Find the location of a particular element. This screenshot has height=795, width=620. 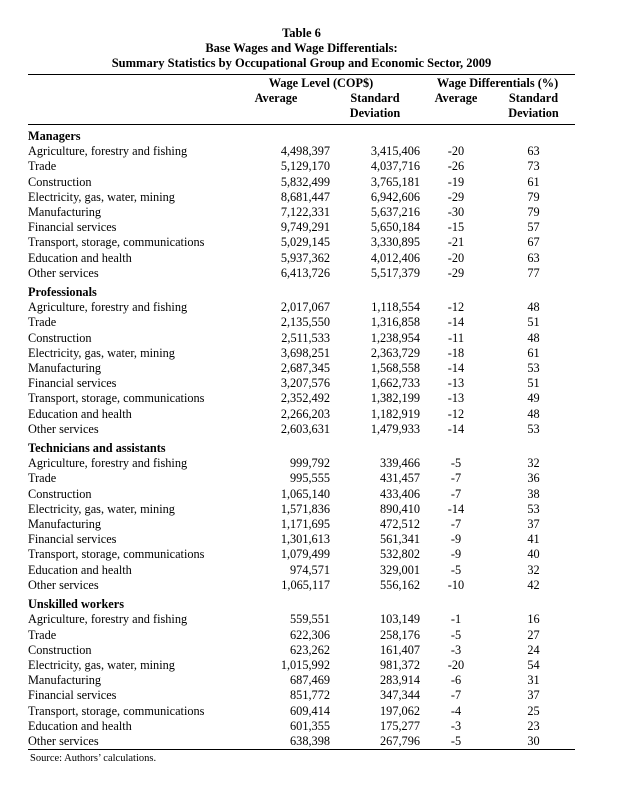

diff-average-cell: -9 is located at coordinates (456, 539).